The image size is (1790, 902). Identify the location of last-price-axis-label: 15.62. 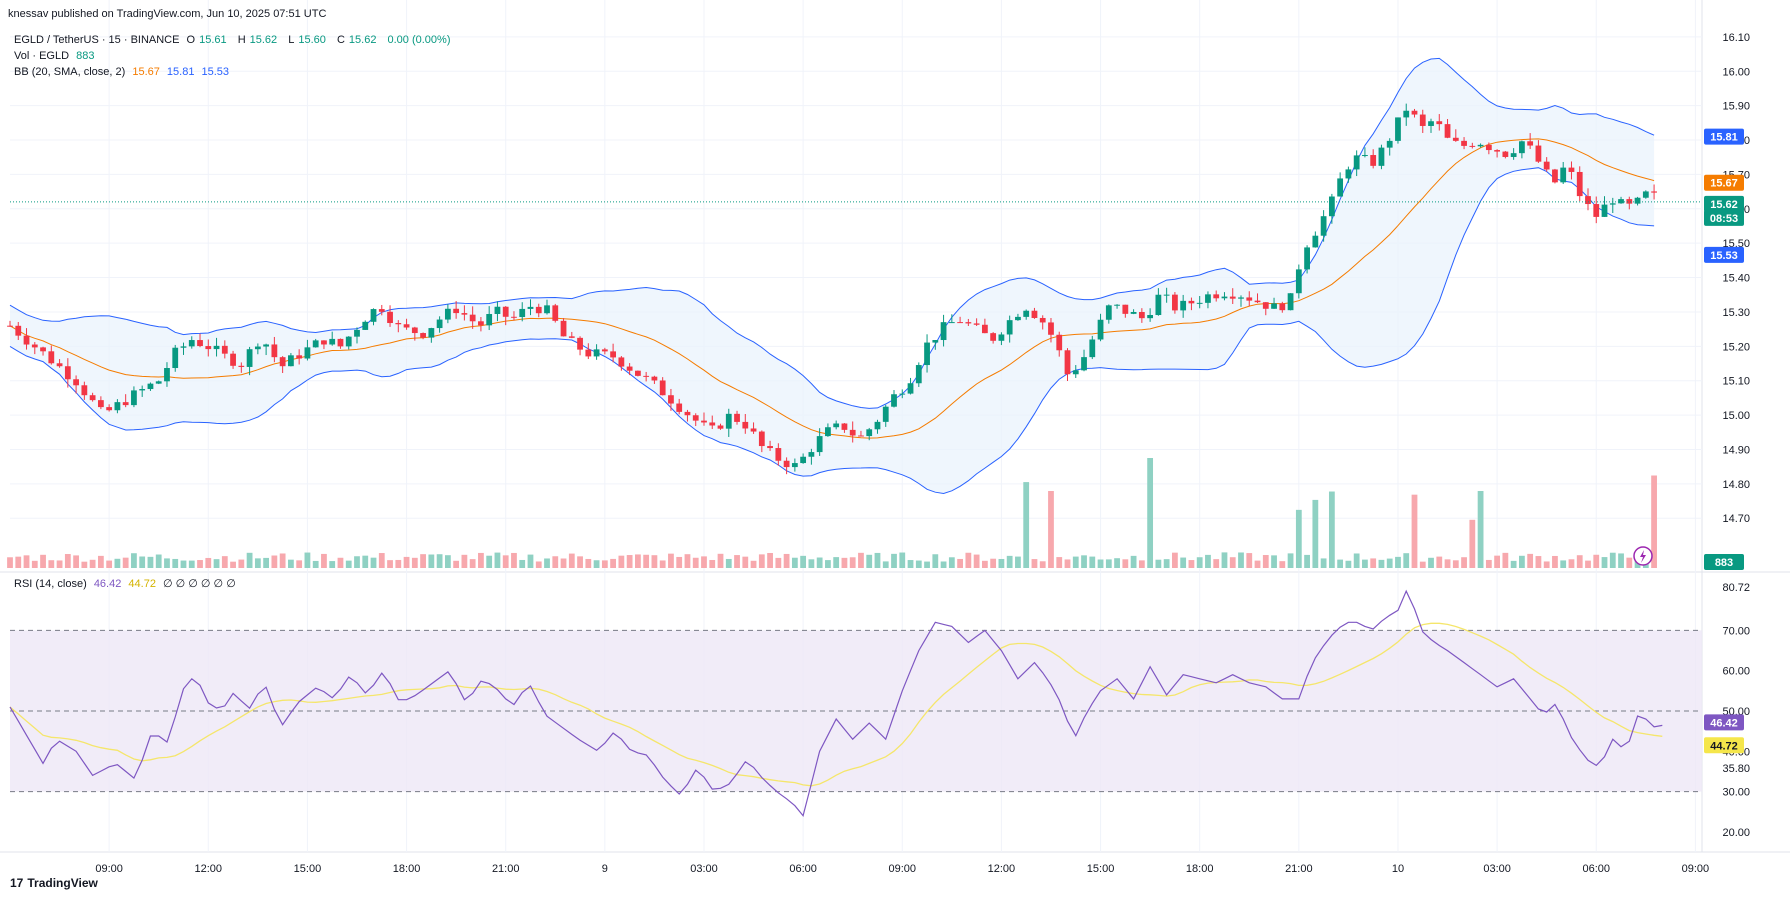
(1724, 205).